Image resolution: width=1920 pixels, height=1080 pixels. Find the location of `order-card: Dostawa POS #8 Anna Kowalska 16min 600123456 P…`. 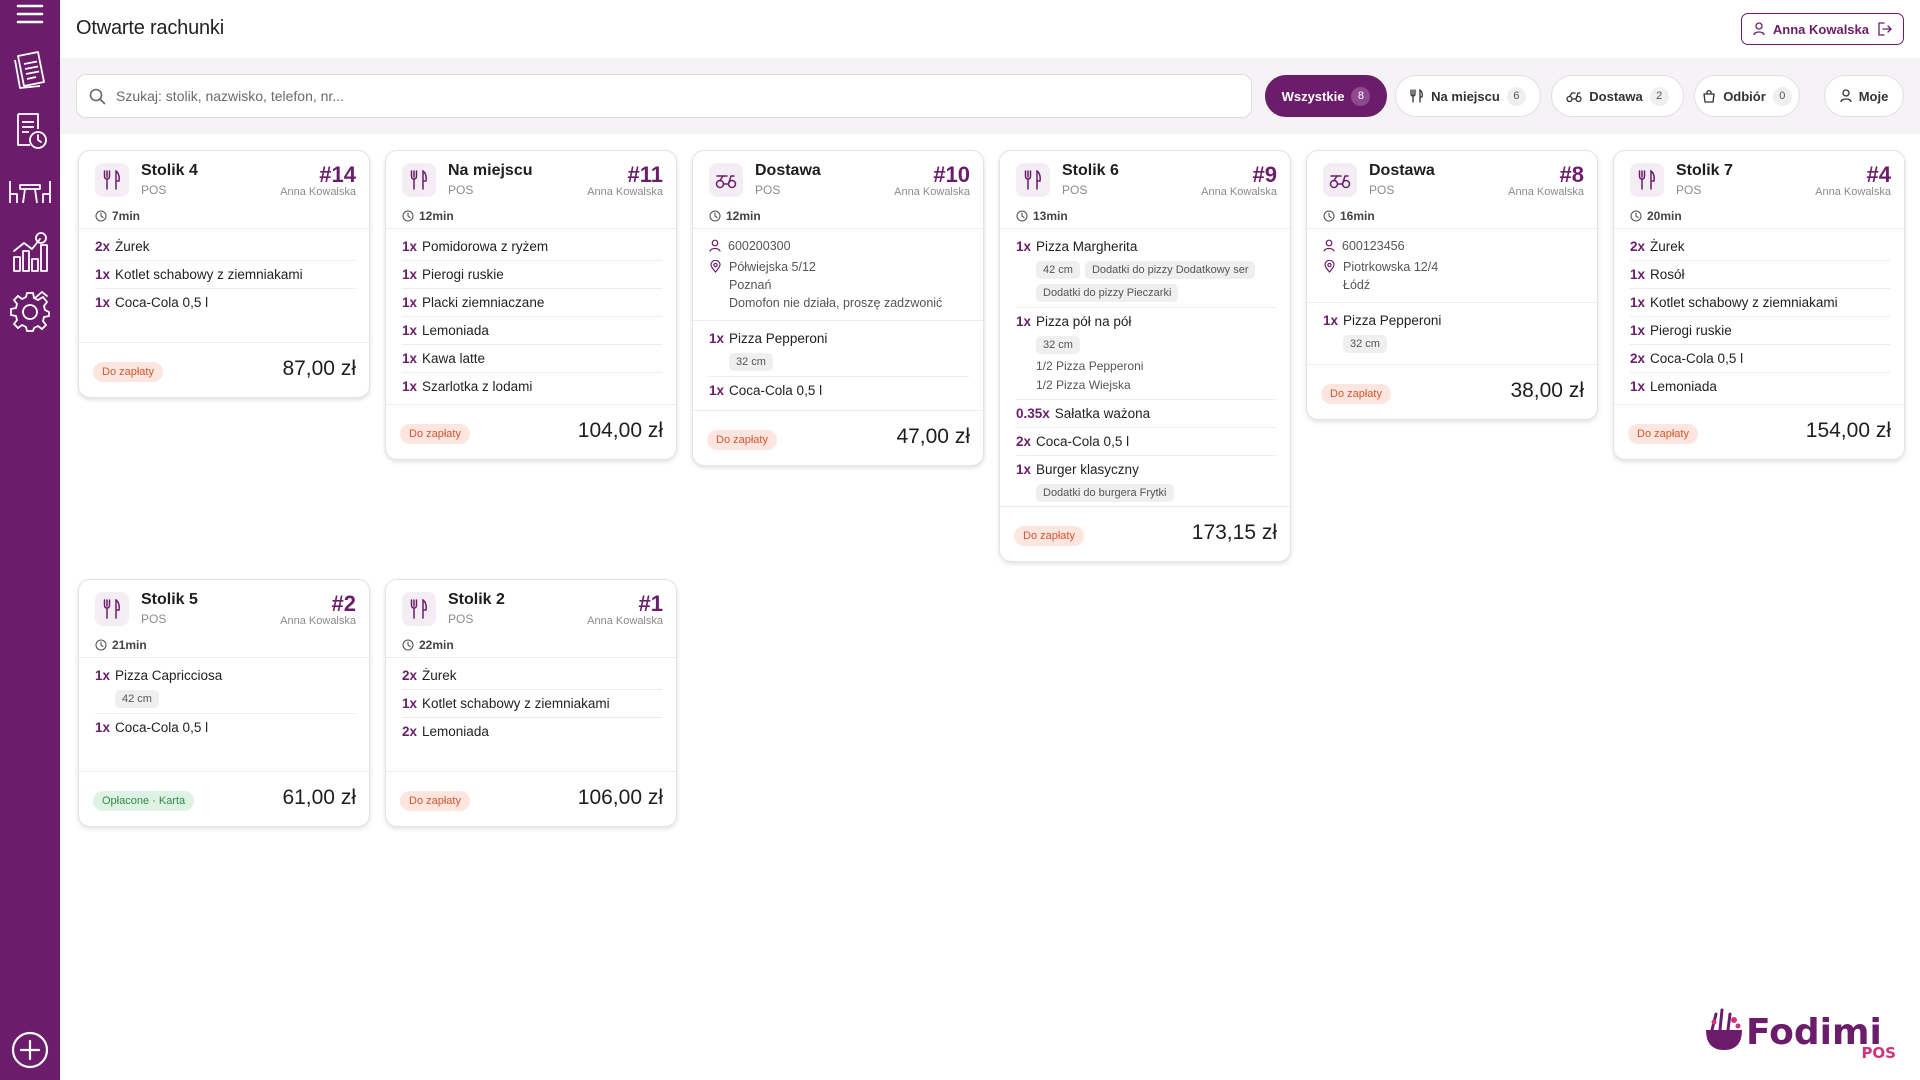

order-card: Dostawa POS #8 Anna Kowalska 16min 600123456 P… is located at coordinates (1452, 285).